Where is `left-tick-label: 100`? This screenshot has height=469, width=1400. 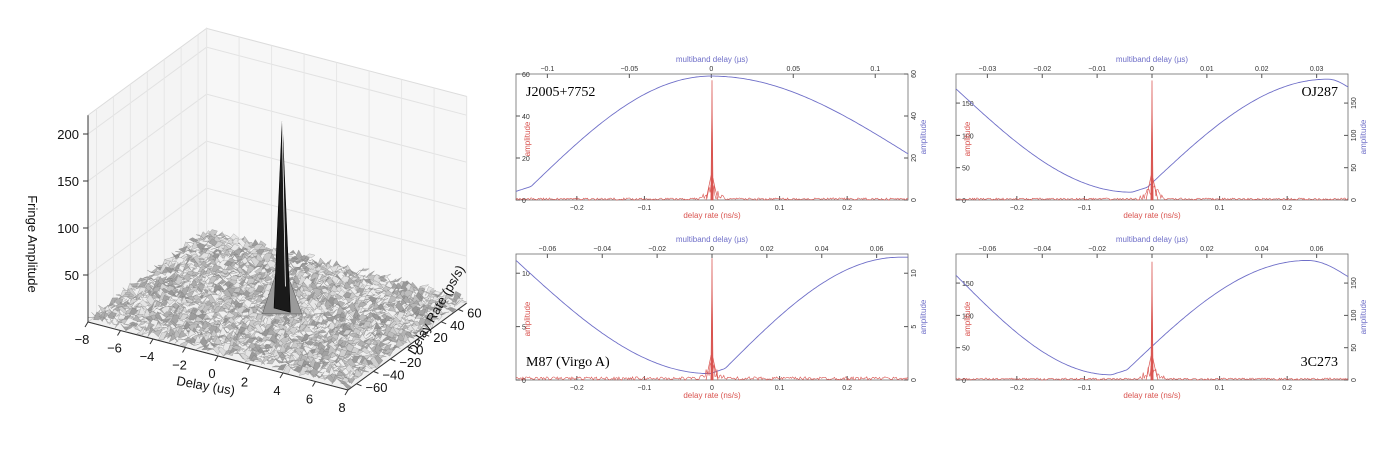
left-tick-label: 100 is located at coordinates (968, 316).